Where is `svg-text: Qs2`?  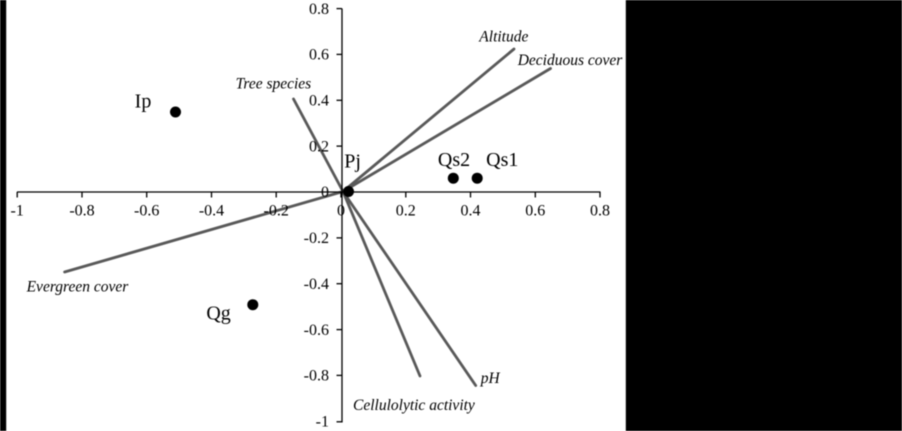 svg-text: Qs2 is located at coordinates (454, 160).